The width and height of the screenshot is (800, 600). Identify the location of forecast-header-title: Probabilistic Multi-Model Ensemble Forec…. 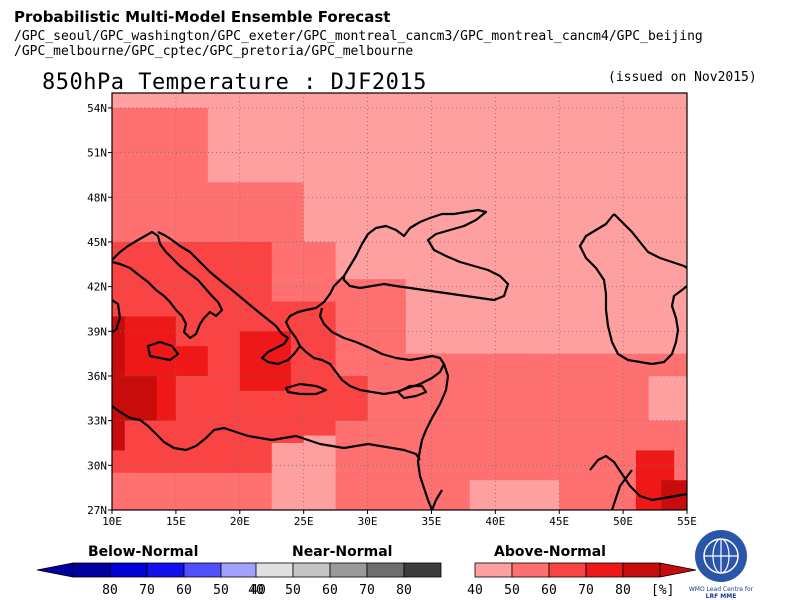
(202, 17).